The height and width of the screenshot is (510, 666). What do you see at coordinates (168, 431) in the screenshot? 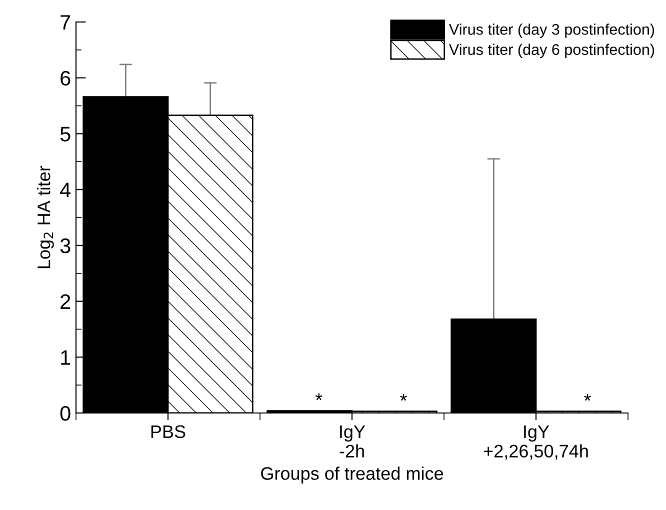
I see `x-tick-label: PBS` at bounding box center [168, 431].